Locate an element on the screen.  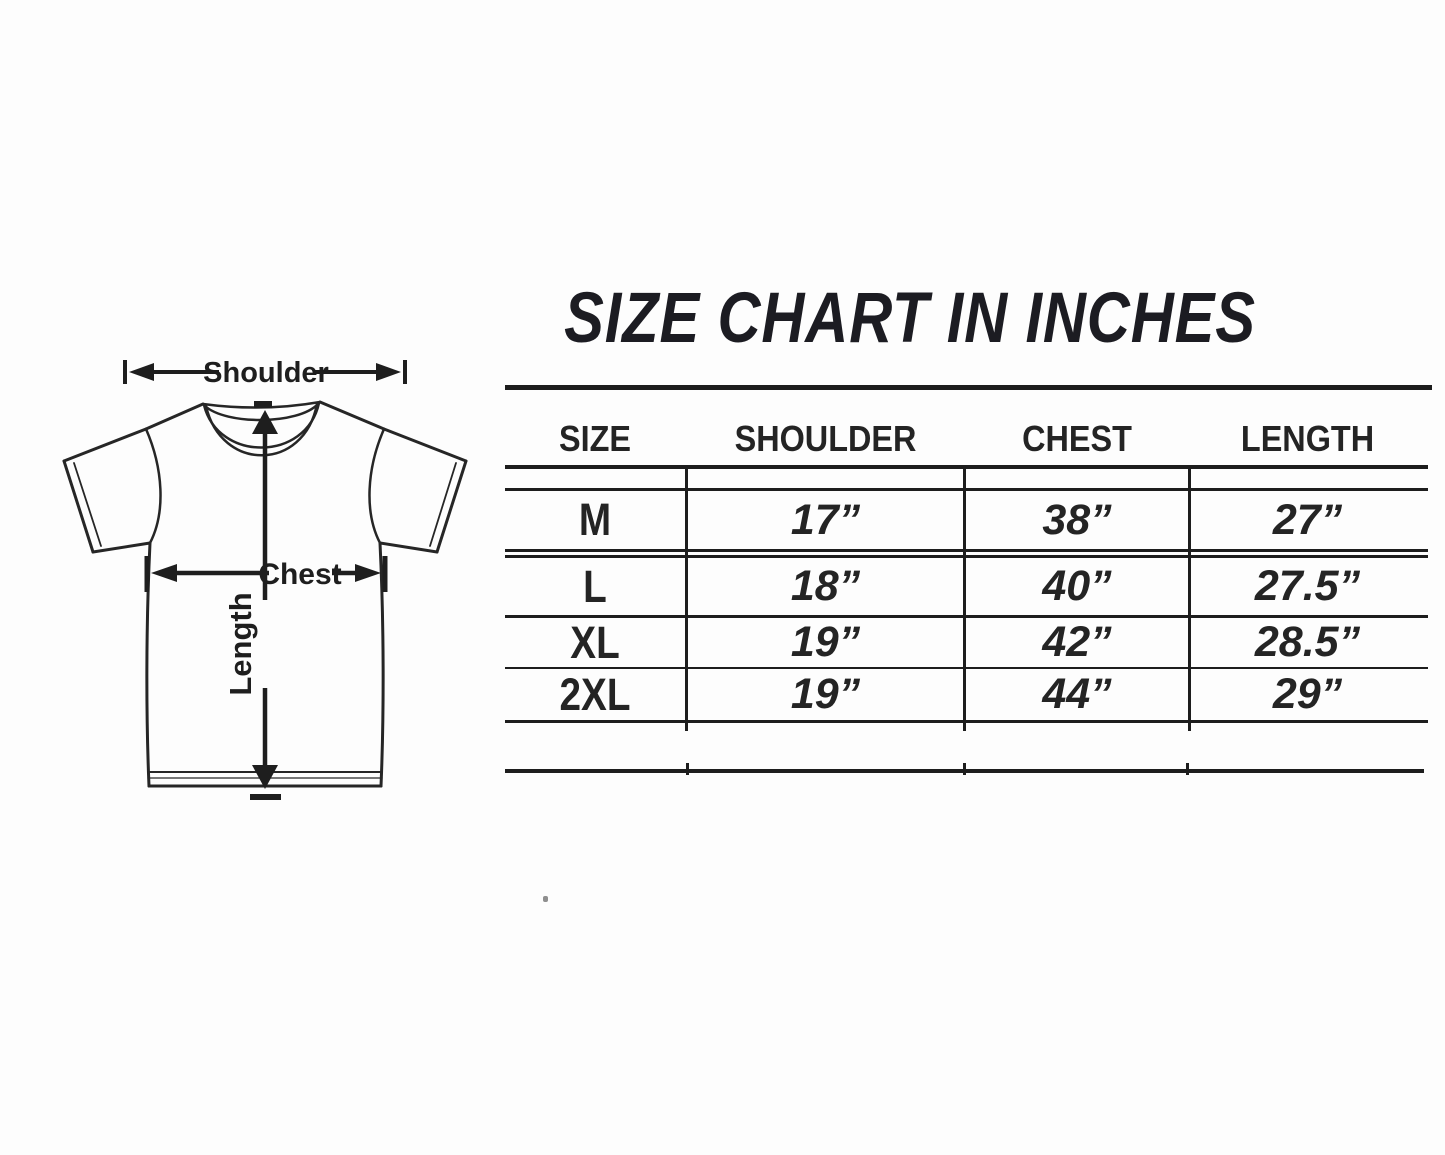
chest-label: Chest is located at coordinates (299, 574).